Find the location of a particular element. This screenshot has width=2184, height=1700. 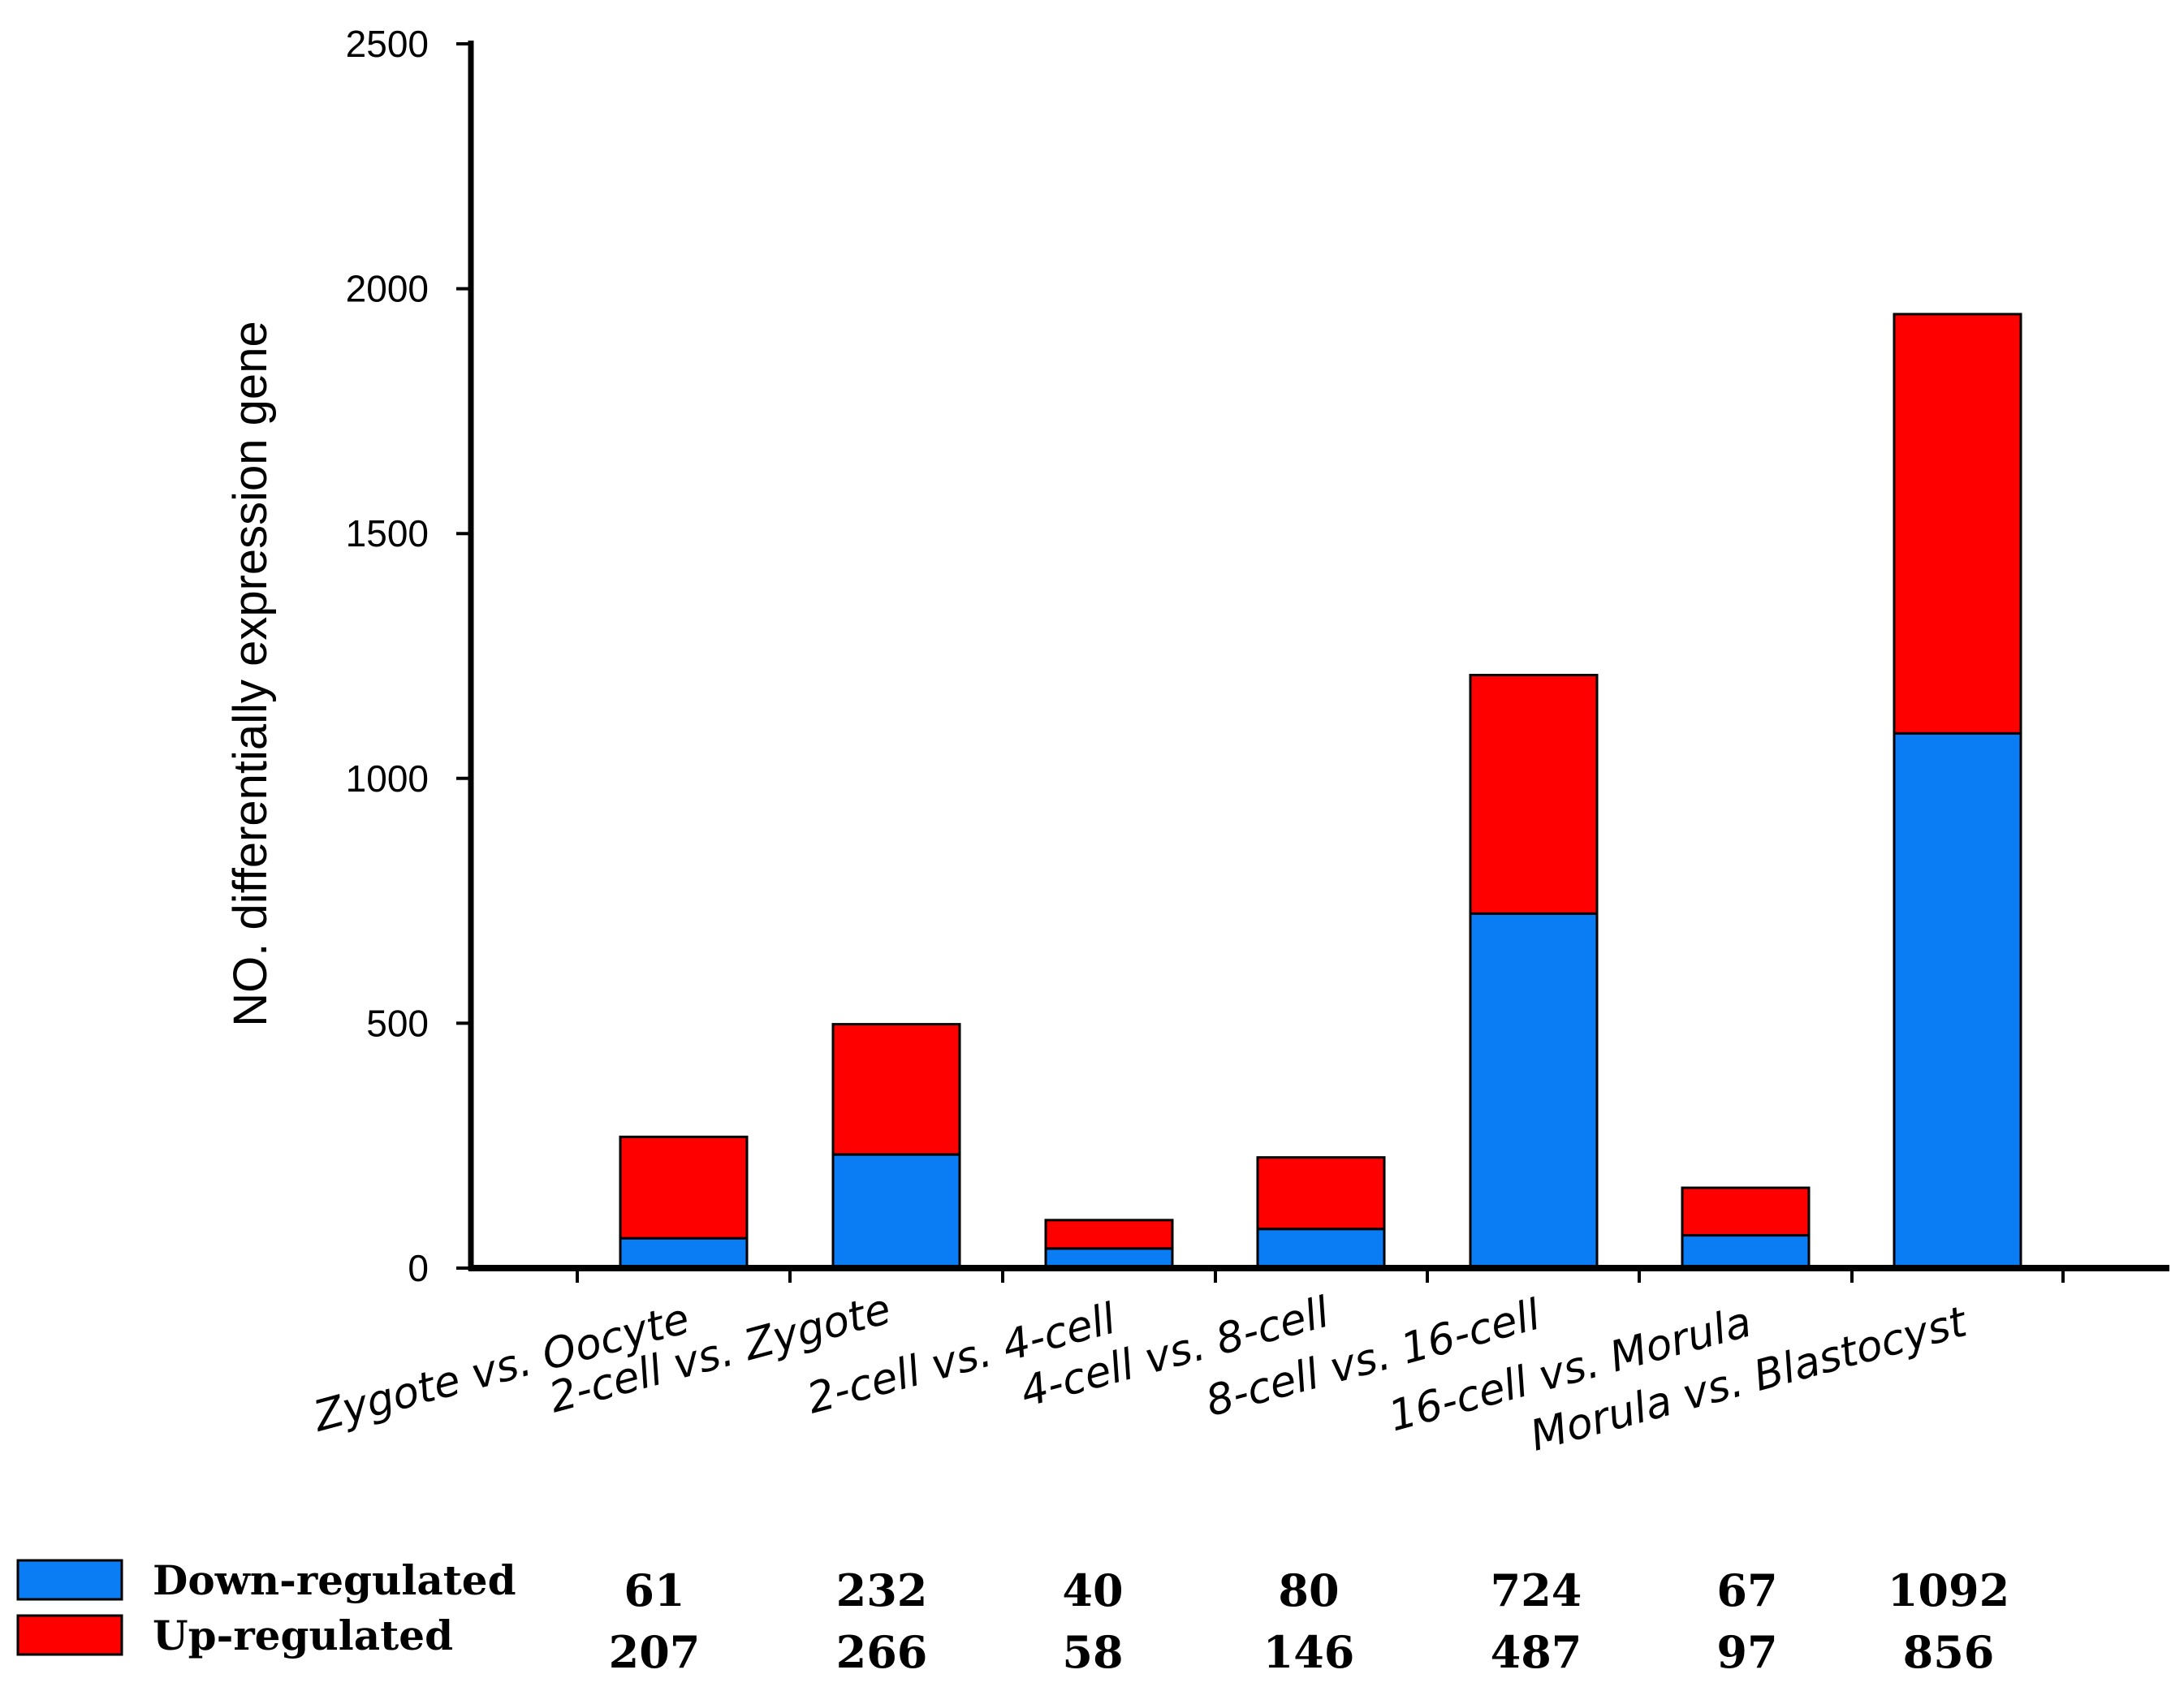

y-tick-label-0: 0 is located at coordinates (418, 1268).